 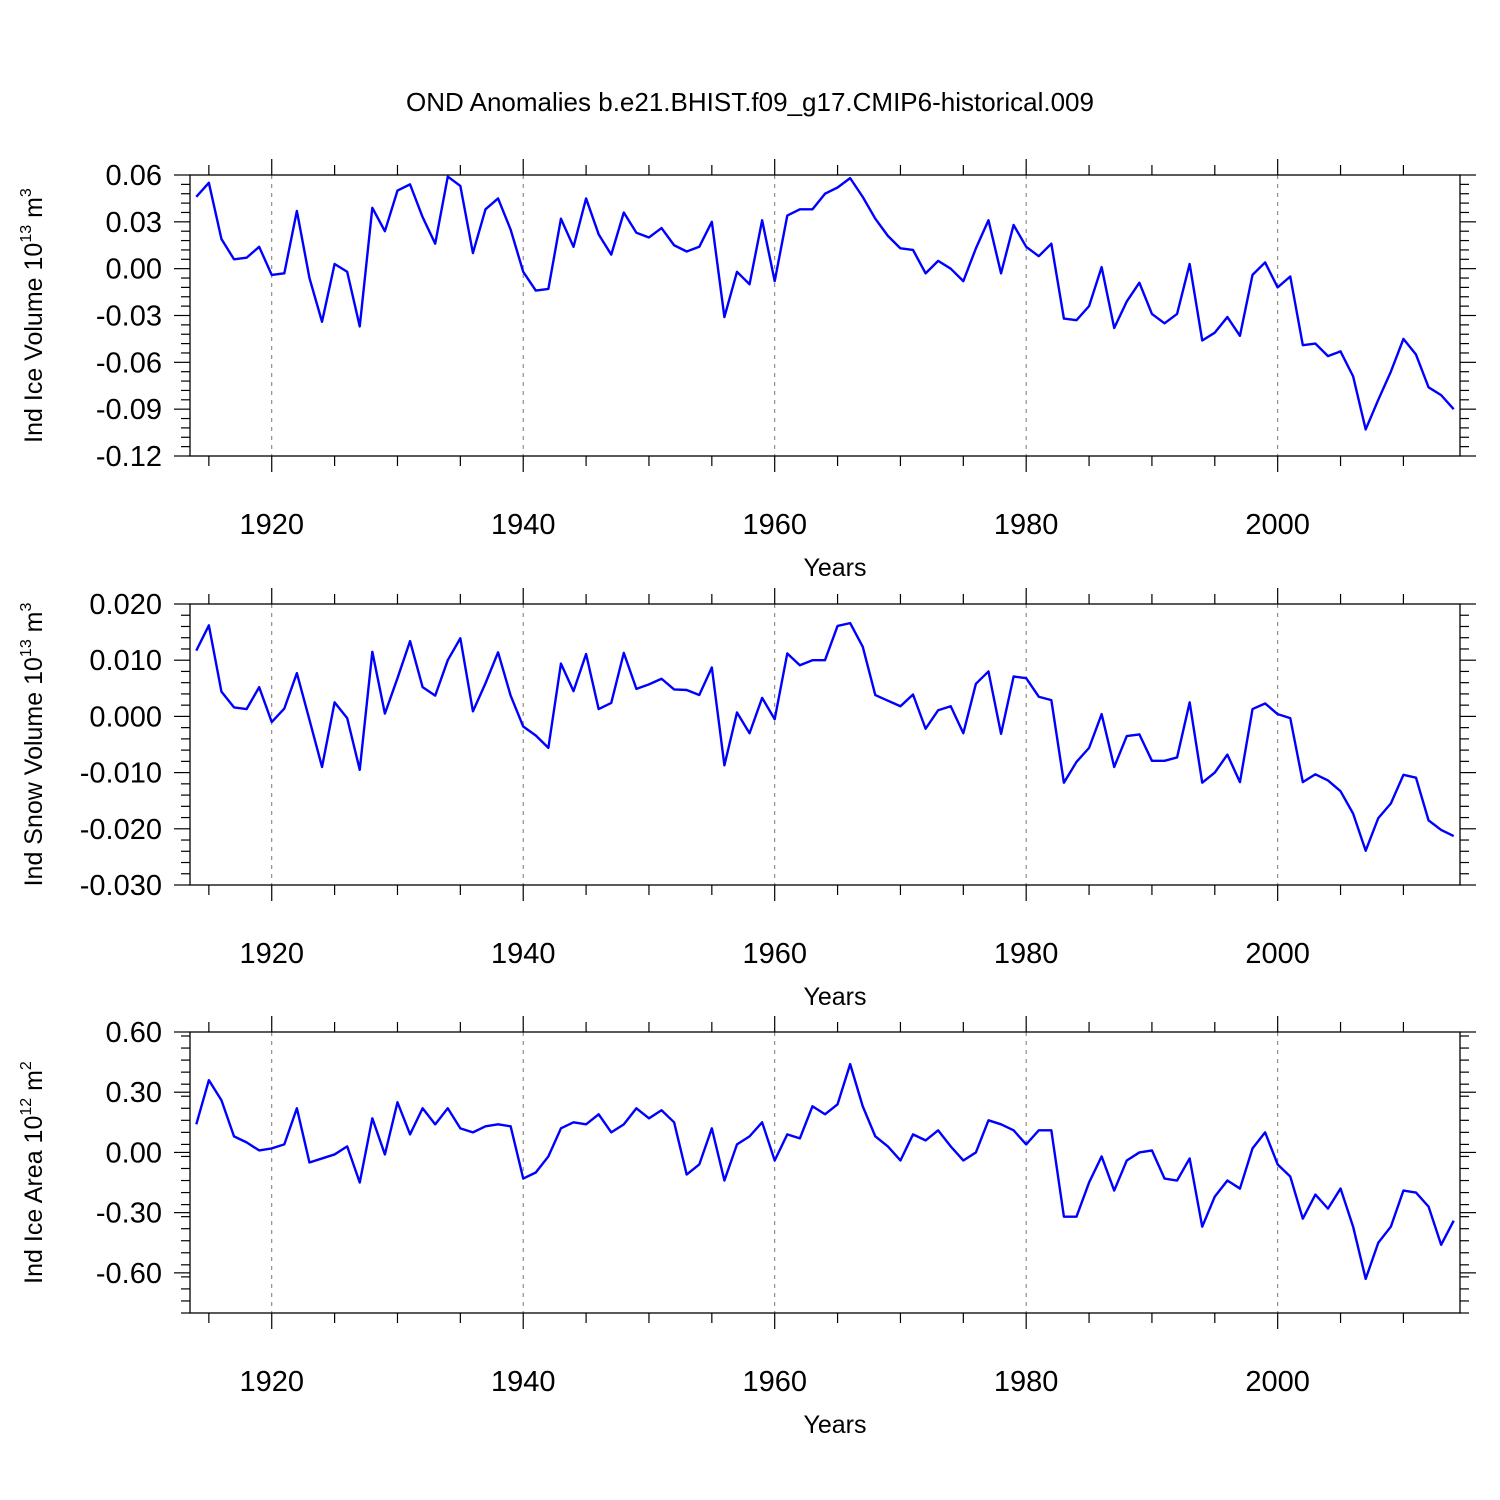 What do you see at coordinates (129, 457) in the screenshot?
I see `ice-volume-ytick-label: -0.12` at bounding box center [129, 457].